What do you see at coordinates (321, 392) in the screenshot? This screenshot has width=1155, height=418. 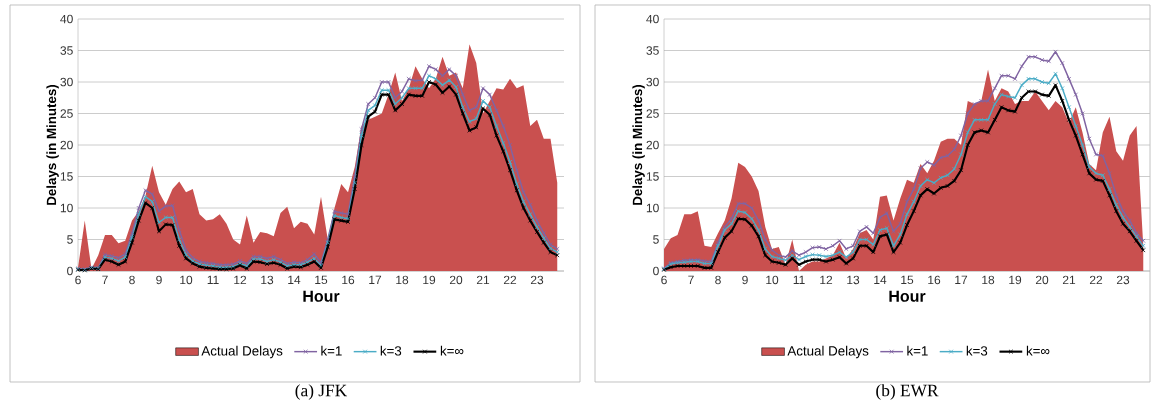 I see `text: (a) JFK` at bounding box center [321, 392].